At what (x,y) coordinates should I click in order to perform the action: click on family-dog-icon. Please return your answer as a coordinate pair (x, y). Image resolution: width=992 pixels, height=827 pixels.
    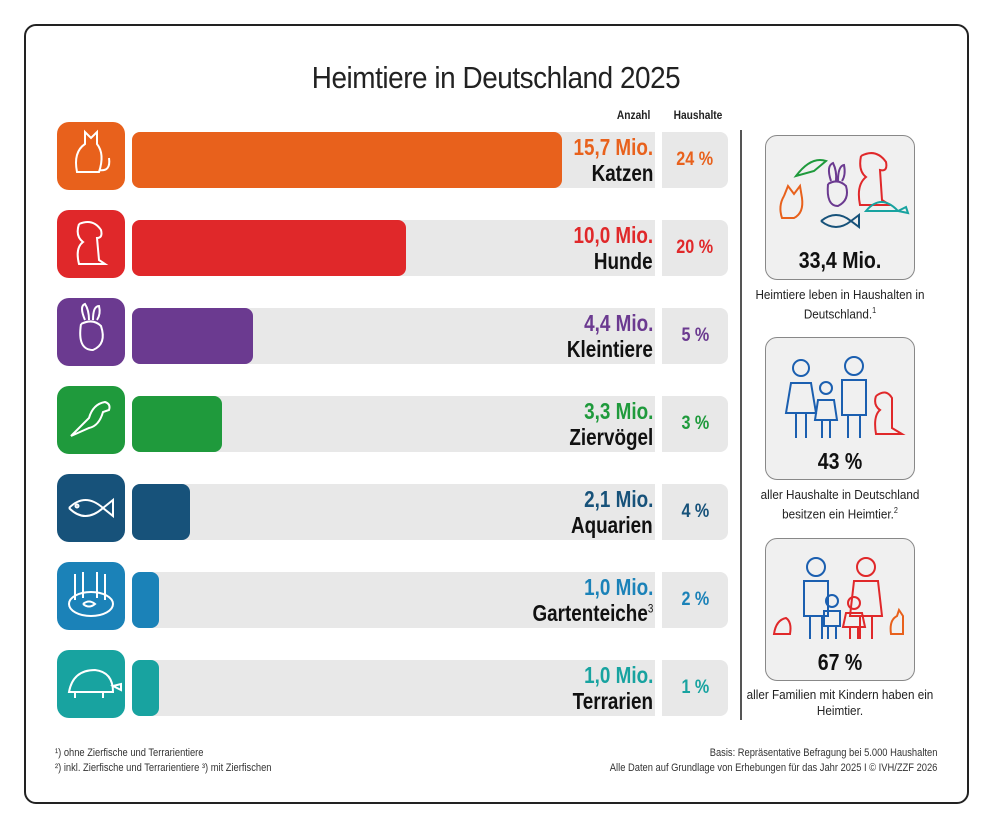
    Looking at the image, I should click on (845, 397).